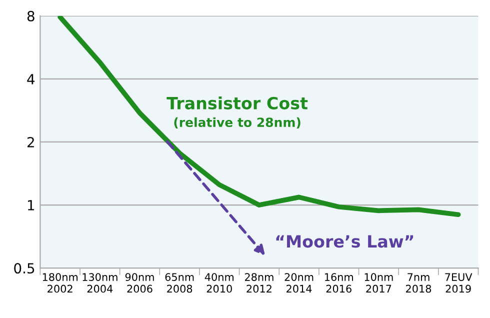  I want to click on x-tick-label: 10nm 2017, so click(378, 283).